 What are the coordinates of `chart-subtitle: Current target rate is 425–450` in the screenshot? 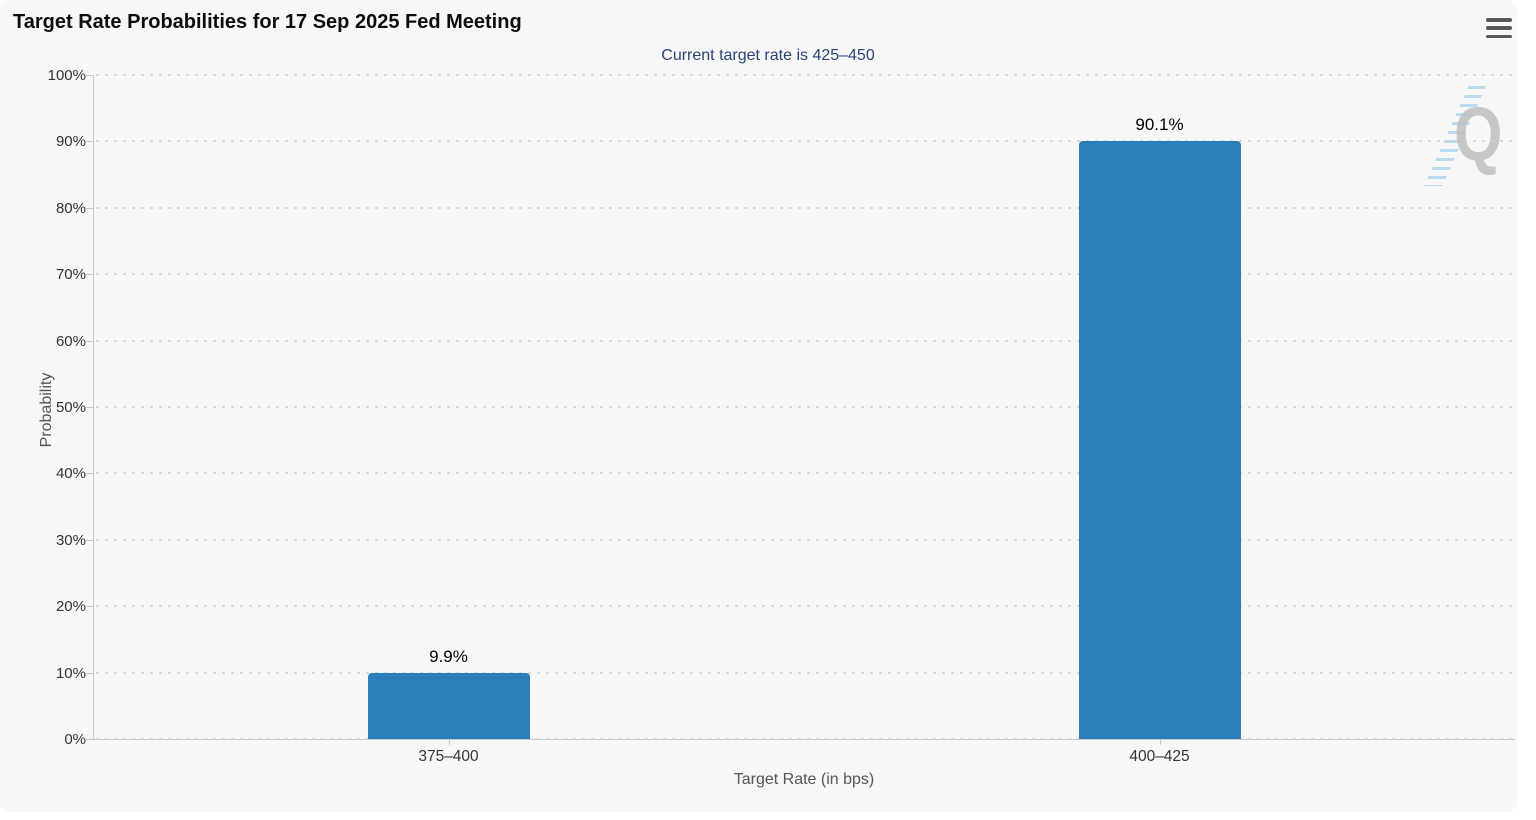 It's located at (768, 55).